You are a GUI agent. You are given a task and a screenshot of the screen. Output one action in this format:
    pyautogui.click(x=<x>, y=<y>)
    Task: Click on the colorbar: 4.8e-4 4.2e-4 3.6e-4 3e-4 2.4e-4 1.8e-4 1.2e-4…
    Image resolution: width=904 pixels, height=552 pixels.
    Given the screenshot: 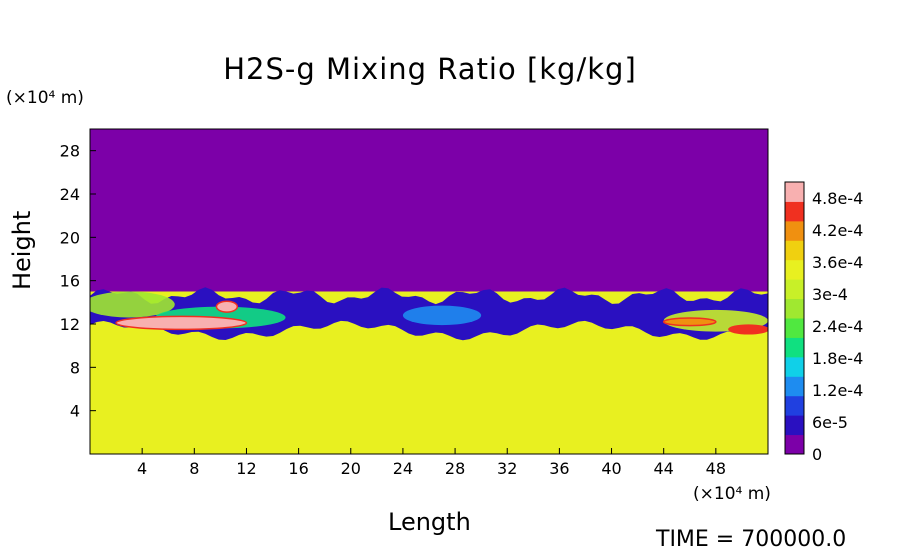 What is the action you would take?
    pyautogui.click(x=823, y=322)
    